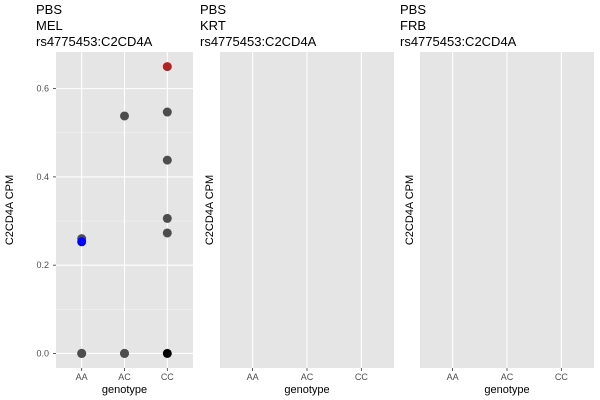 This screenshot has width=600, height=400. I want to click on y-tick-label: 0.6, so click(42, 89).